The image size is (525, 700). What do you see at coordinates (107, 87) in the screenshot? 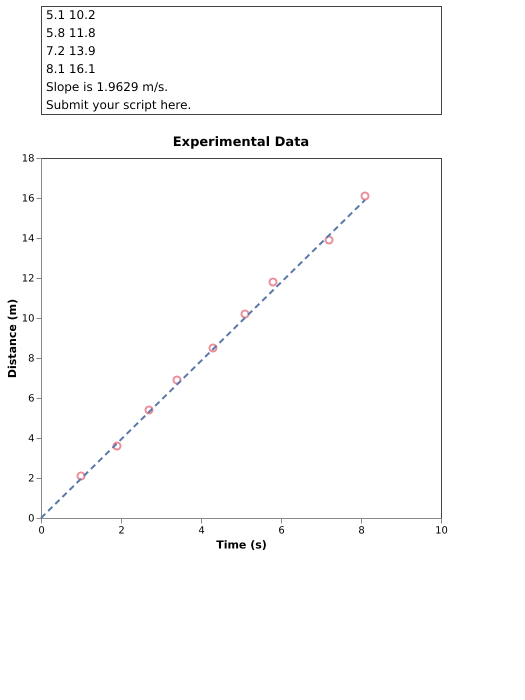
I see `text: Slope is 1.9629 m/s.` at bounding box center [107, 87].